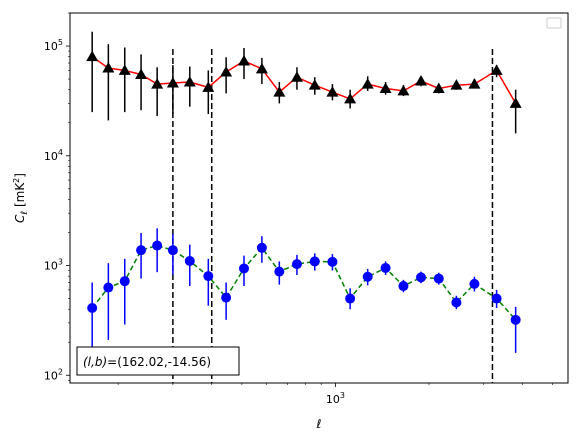  Describe the element at coordinates (319, 424) in the screenshot. I see `x-axis-label: ℓ` at that location.